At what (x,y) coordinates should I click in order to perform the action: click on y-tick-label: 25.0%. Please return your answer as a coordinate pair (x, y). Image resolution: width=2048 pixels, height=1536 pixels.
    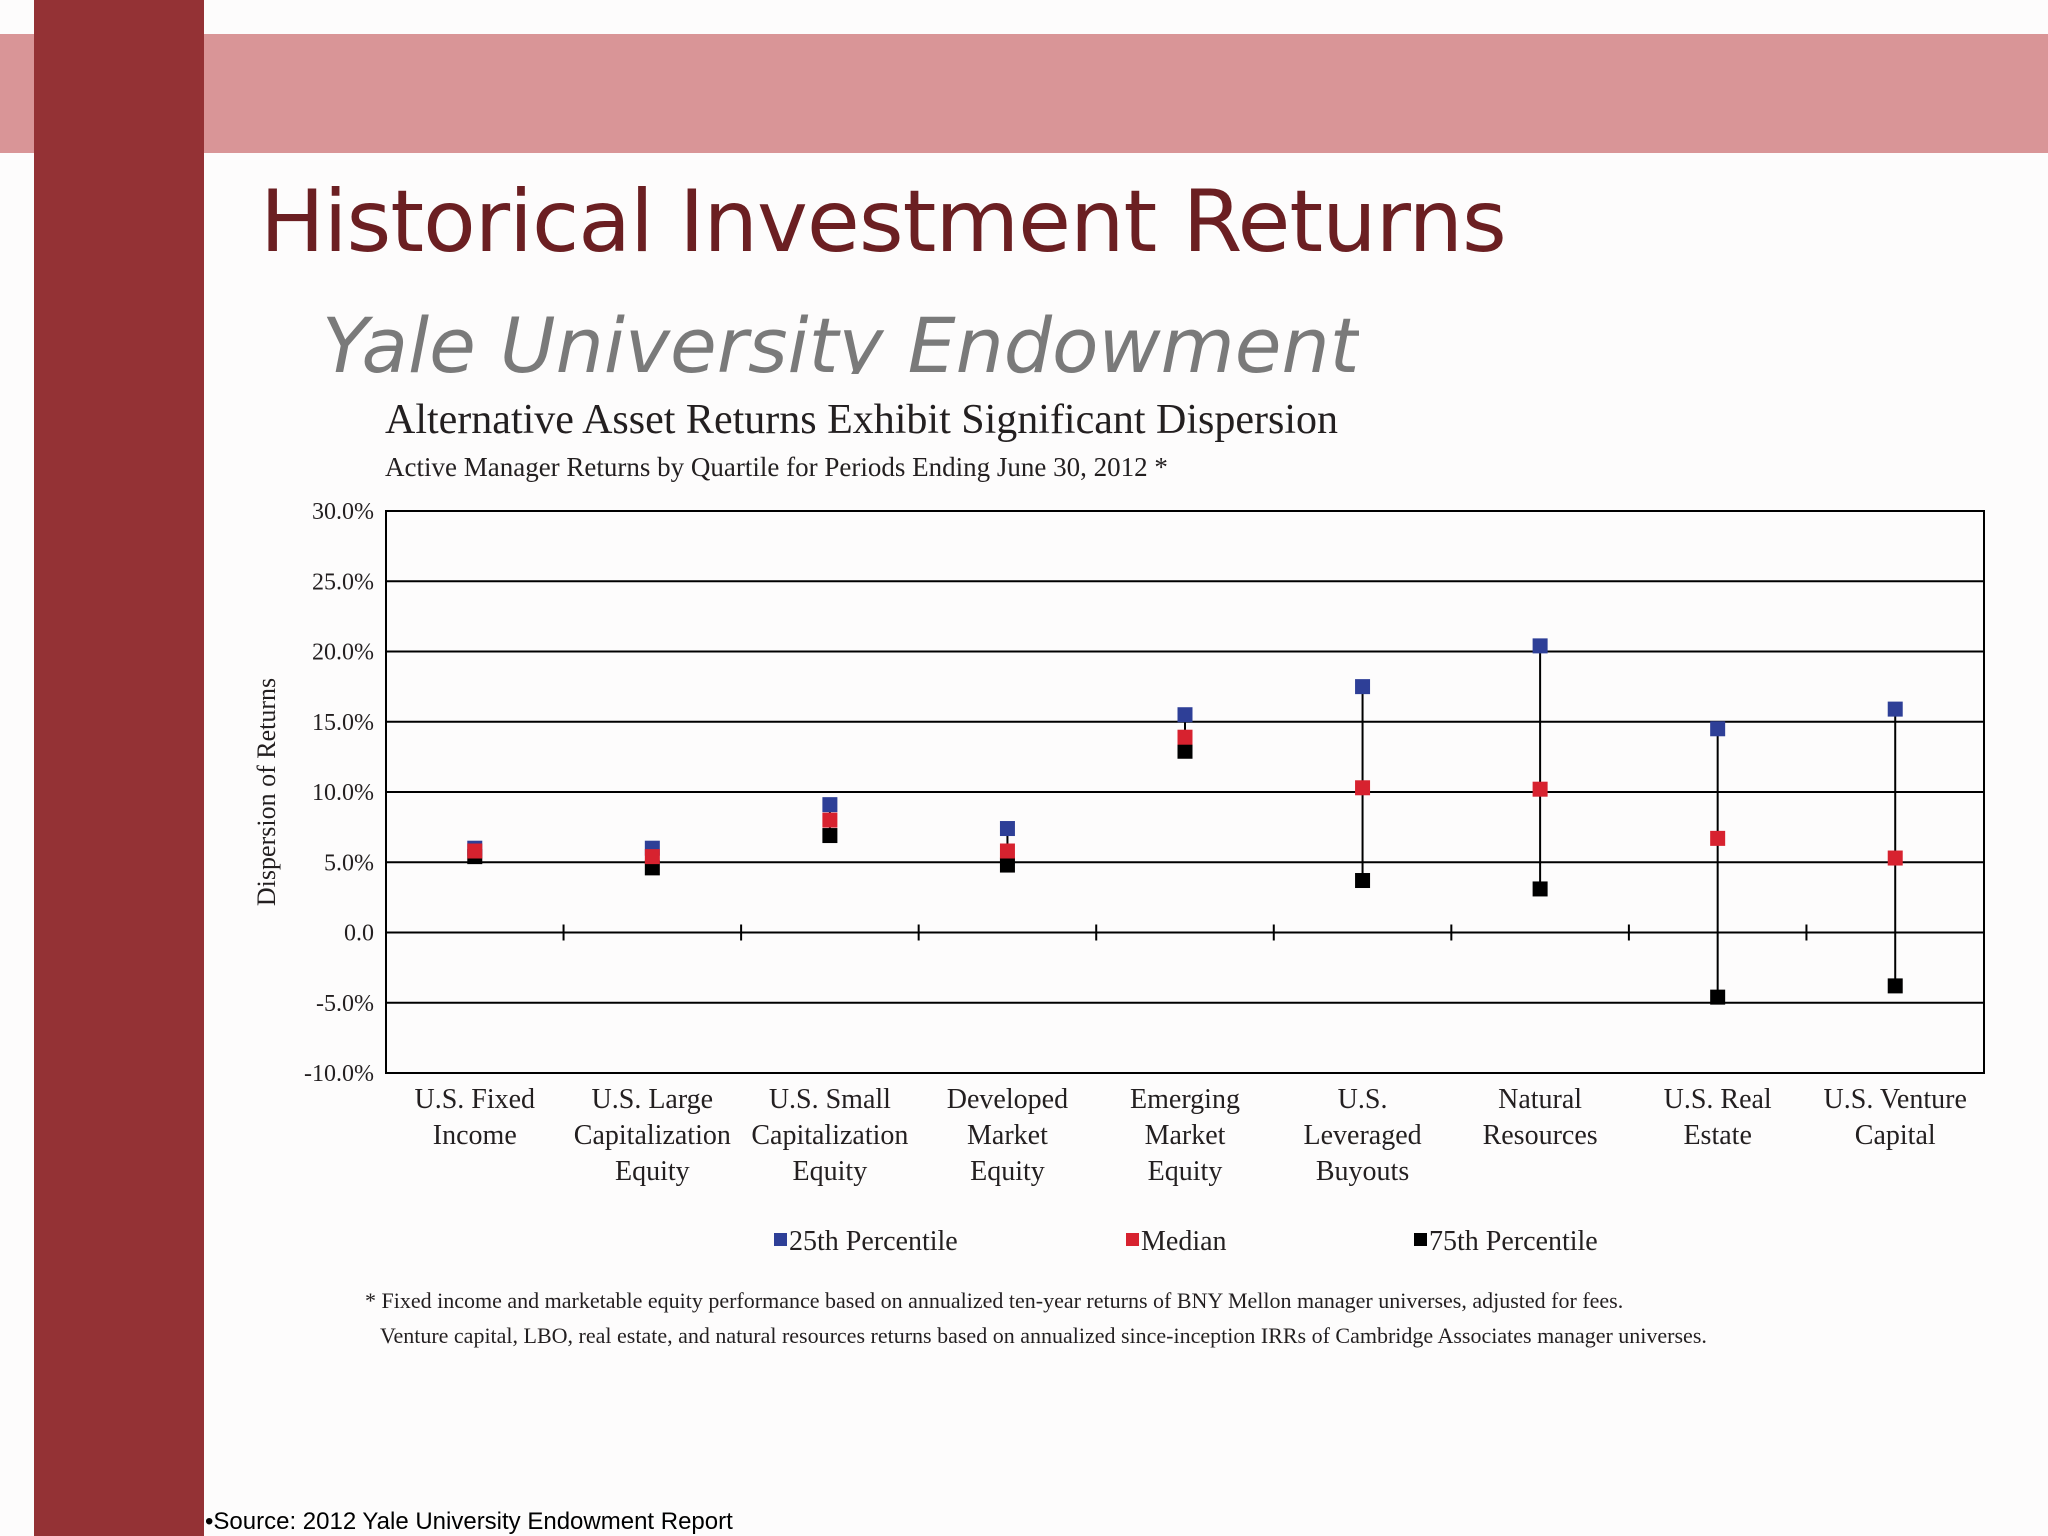
    Looking at the image, I should click on (343, 582).